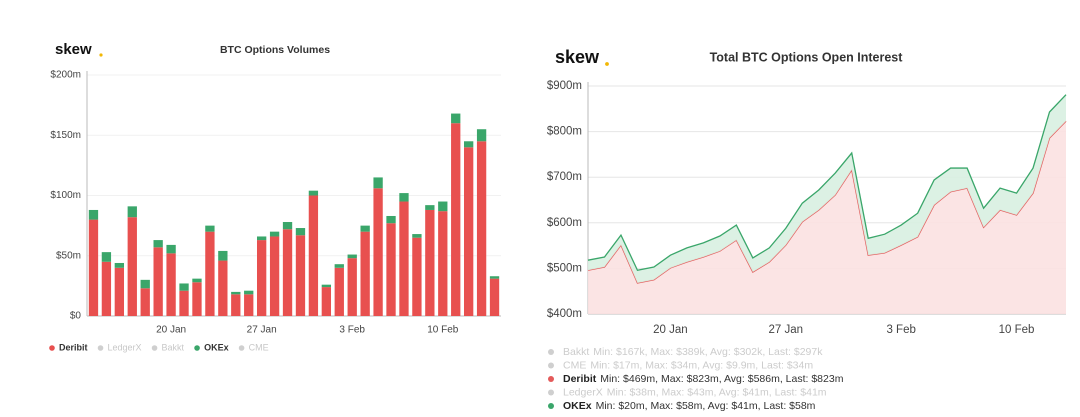 Image resolution: width=1080 pixels, height=417 pixels. Describe the element at coordinates (577, 406) in the screenshot. I see `legend-label: OKEx` at that location.